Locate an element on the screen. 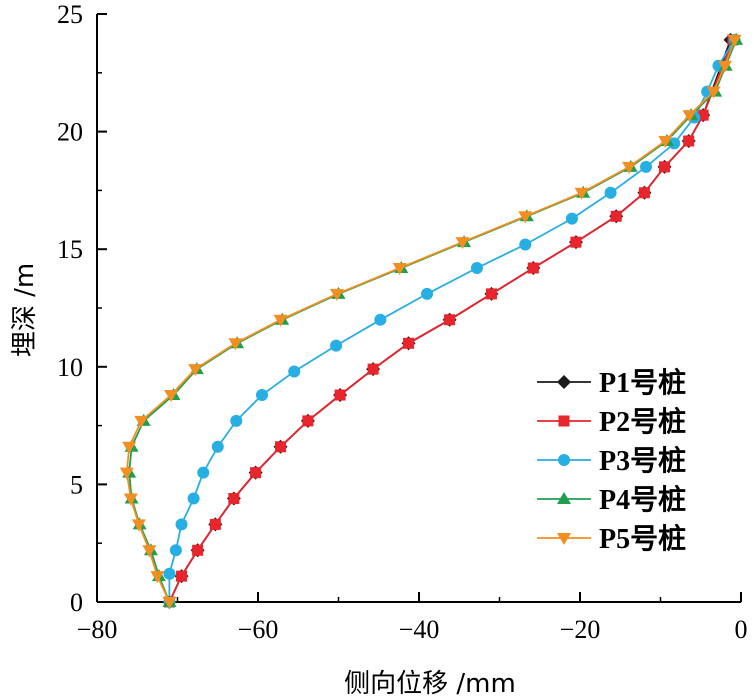  y-tick-label: 25 is located at coordinates (70, 14).